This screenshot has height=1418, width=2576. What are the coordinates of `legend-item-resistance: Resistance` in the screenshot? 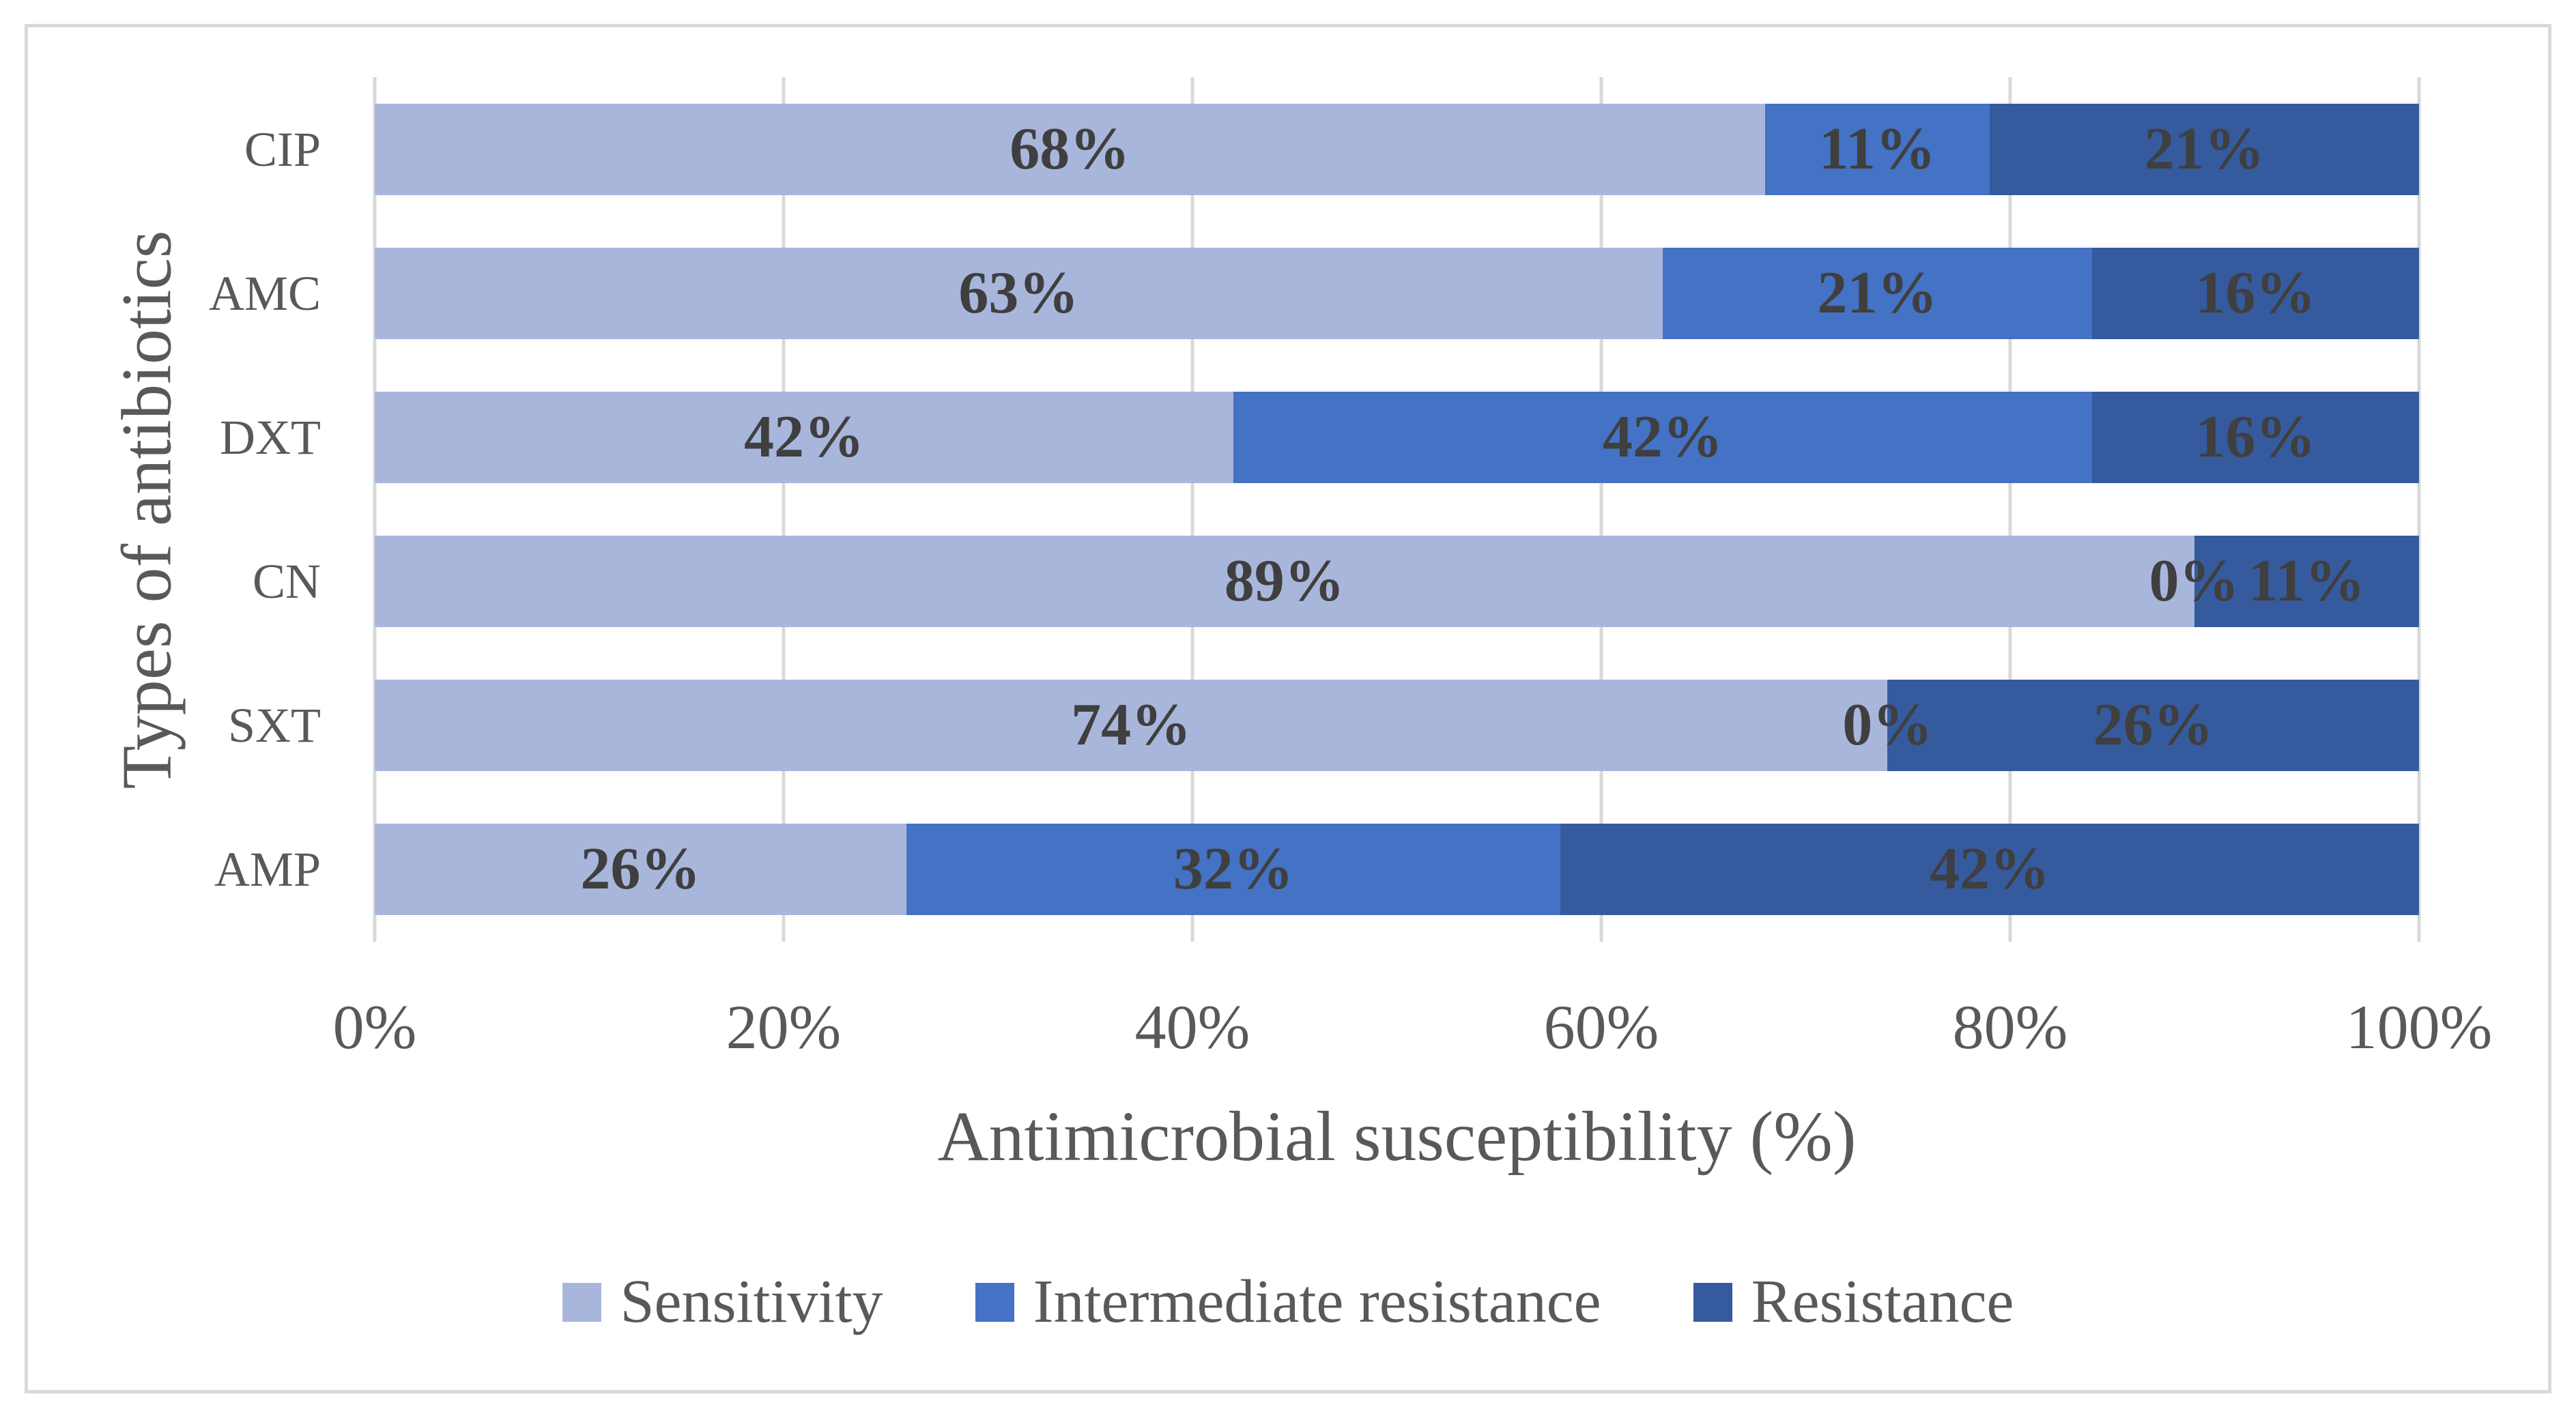 It's located at (1853, 1302).